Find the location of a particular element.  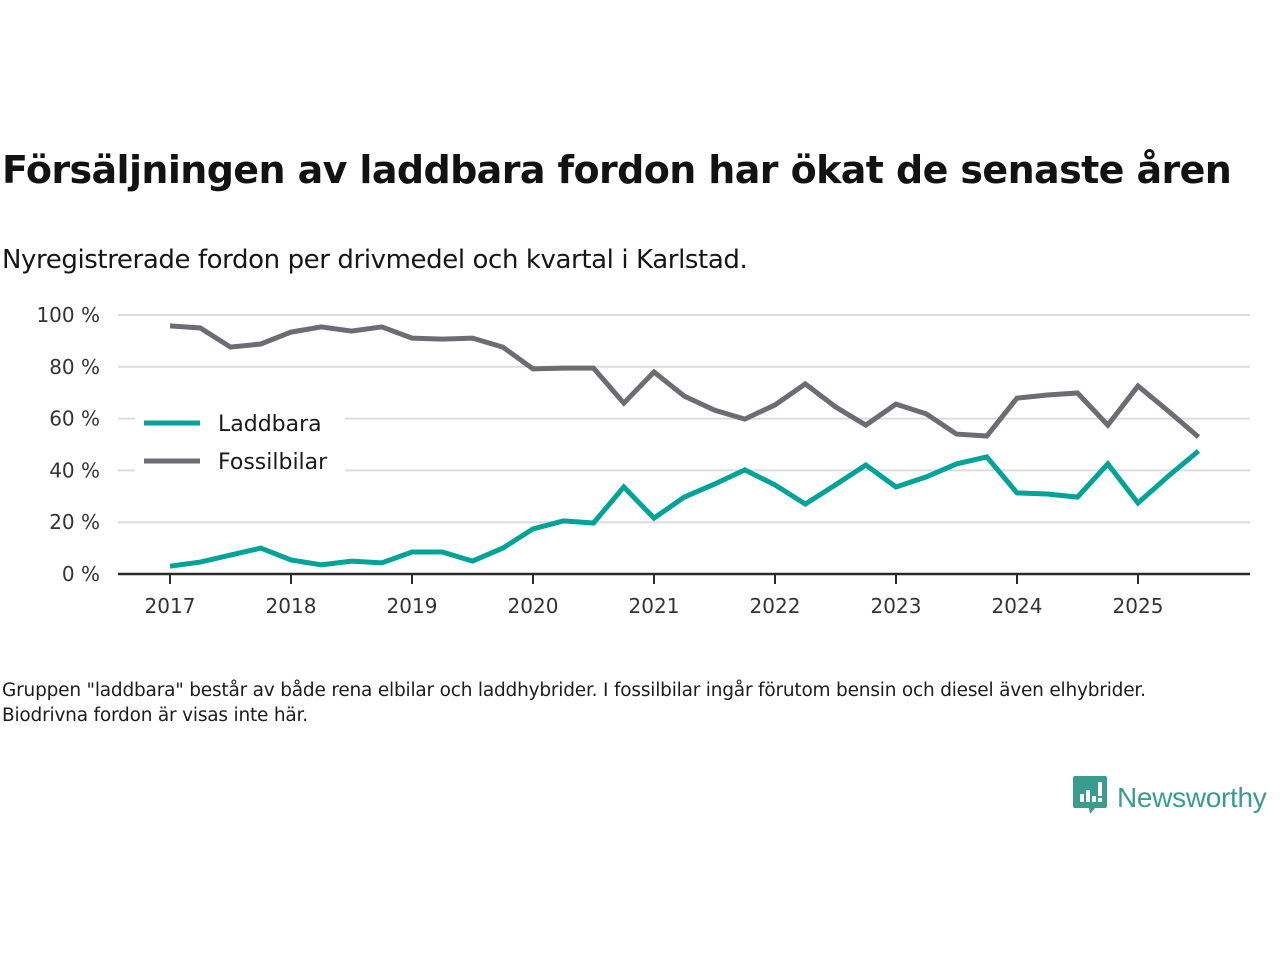

x-tick-label: 2017 is located at coordinates (170, 606).